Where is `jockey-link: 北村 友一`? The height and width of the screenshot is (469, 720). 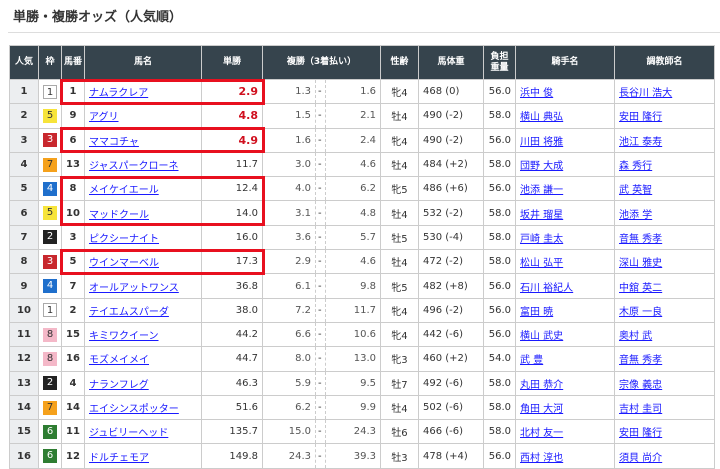 jockey-link: 北村 友一 is located at coordinates (542, 434).